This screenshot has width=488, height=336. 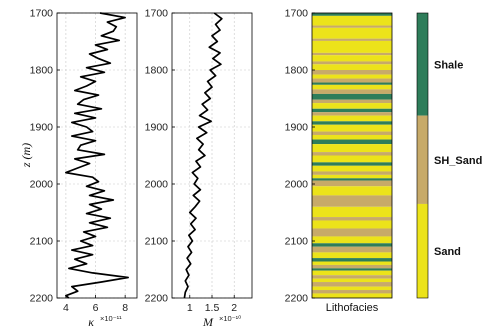 What do you see at coordinates (297, 185) in the screenshot?
I see `lithofacies-ytick-label: 2000` at bounding box center [297, 185].